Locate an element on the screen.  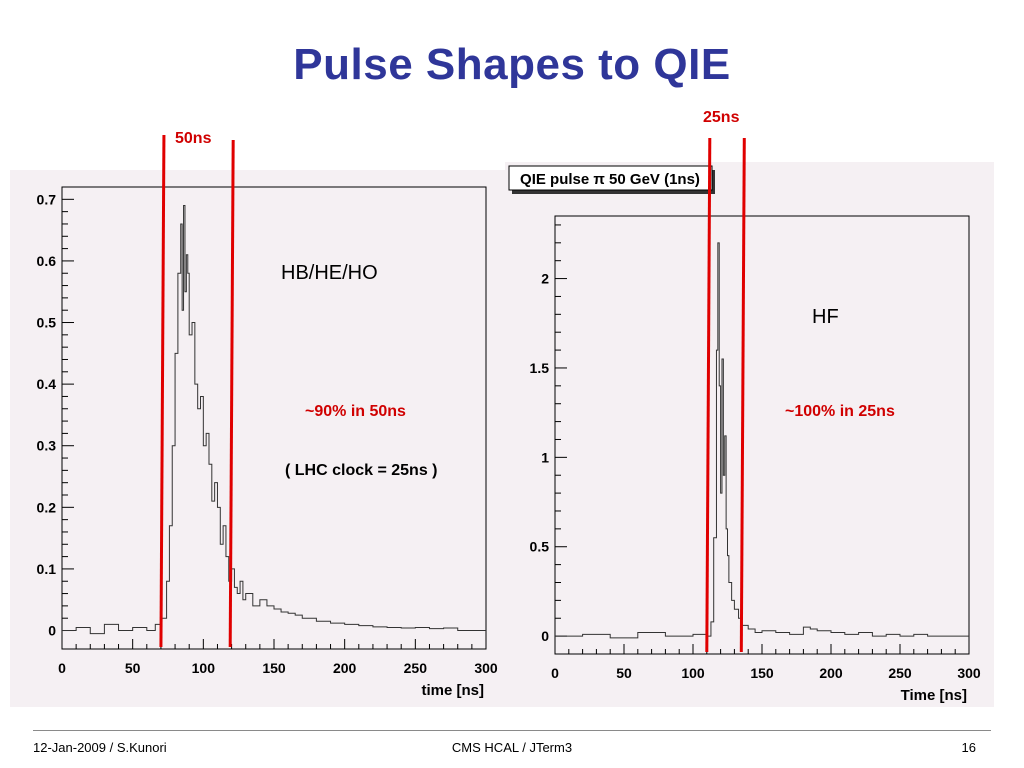
footer-event: CMS HCAL / JTerm3 is located at coordinates (512, 747).